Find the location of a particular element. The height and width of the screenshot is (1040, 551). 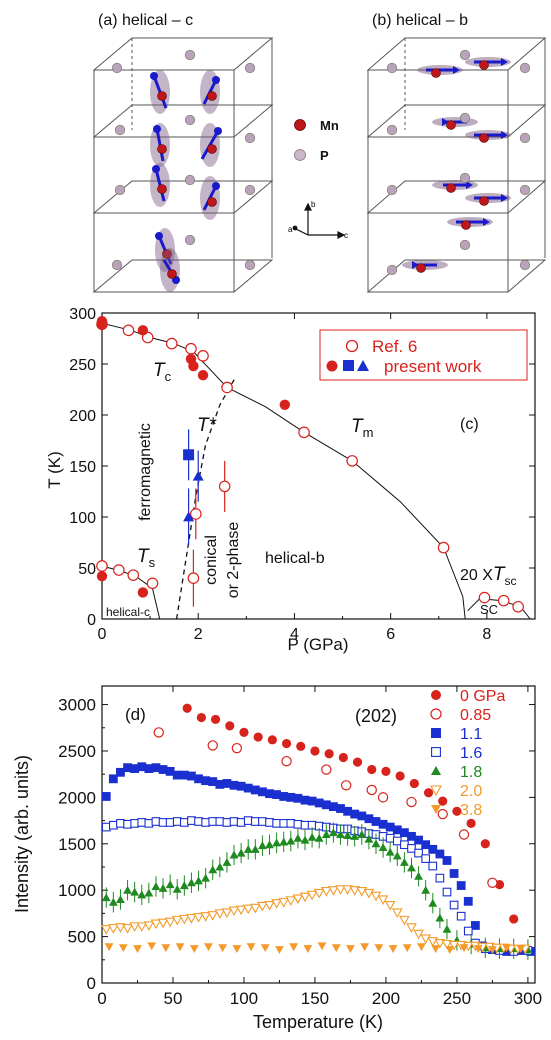

legend-present-work-label: present work is located at coordinates (433, 366).